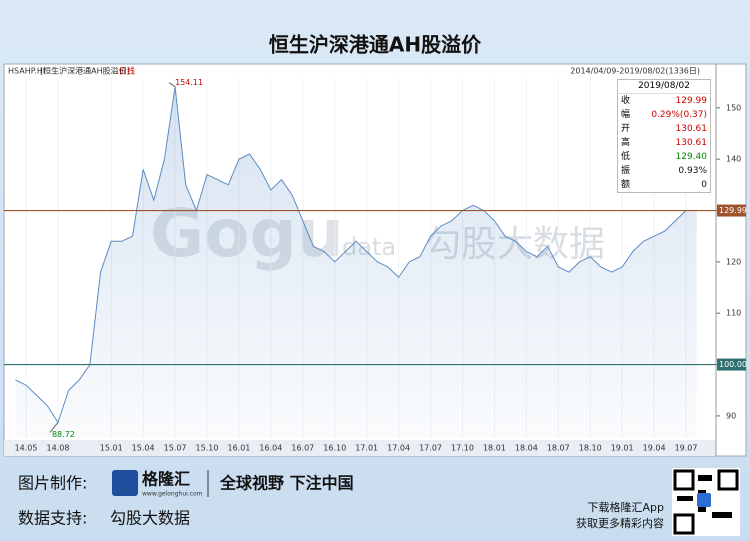 The height and width of the screenshot is (541, 750). What do you see at coordinates (26, 448) in the screenshot?
I see `x-tick-label: 14.05` at bounding box center [26, 448].